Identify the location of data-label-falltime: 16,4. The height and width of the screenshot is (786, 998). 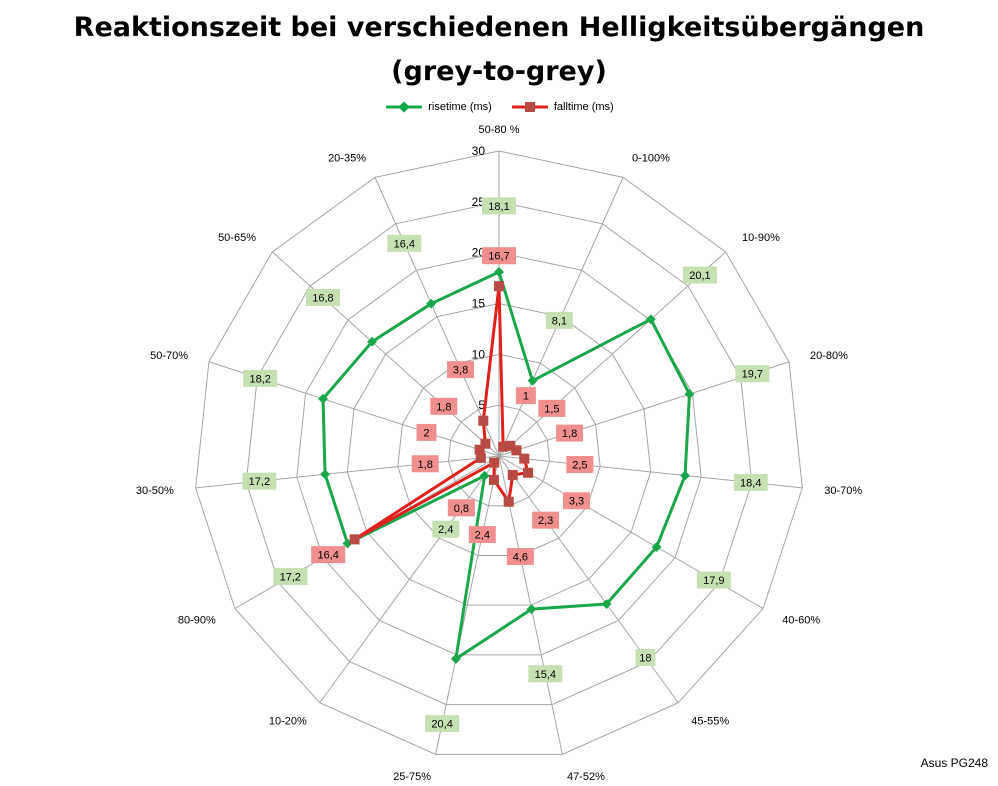
(327, 556).